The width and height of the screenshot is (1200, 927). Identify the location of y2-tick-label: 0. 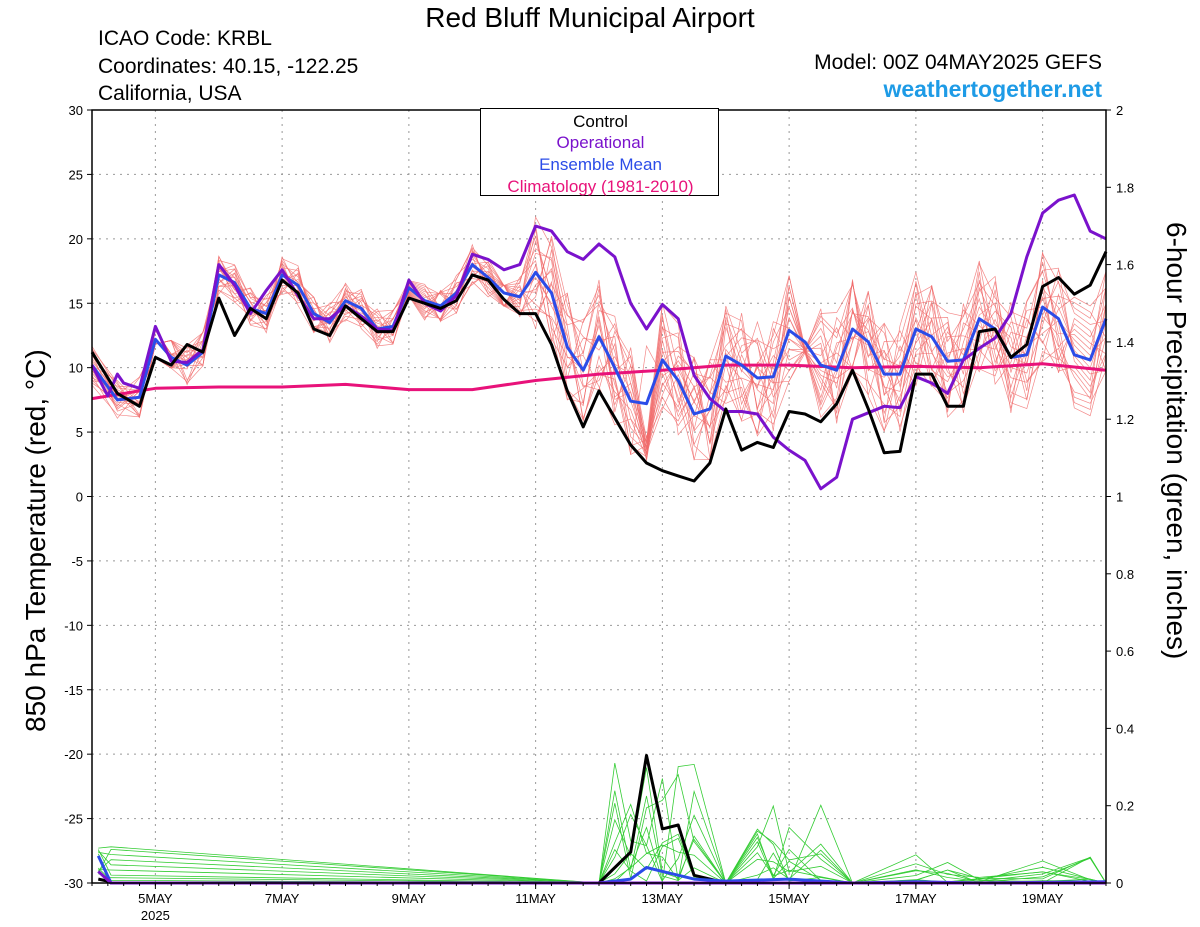
(1119, 883).